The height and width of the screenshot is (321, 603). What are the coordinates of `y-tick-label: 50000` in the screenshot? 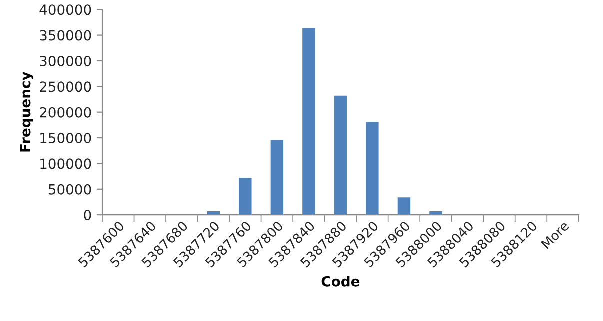 It's located at (70, 189).